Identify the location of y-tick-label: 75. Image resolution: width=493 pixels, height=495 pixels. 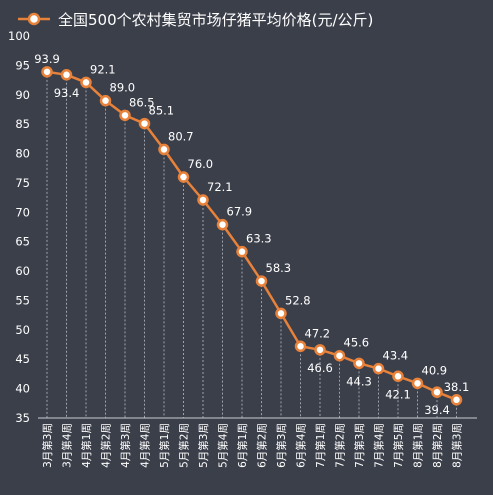
(22, 183).